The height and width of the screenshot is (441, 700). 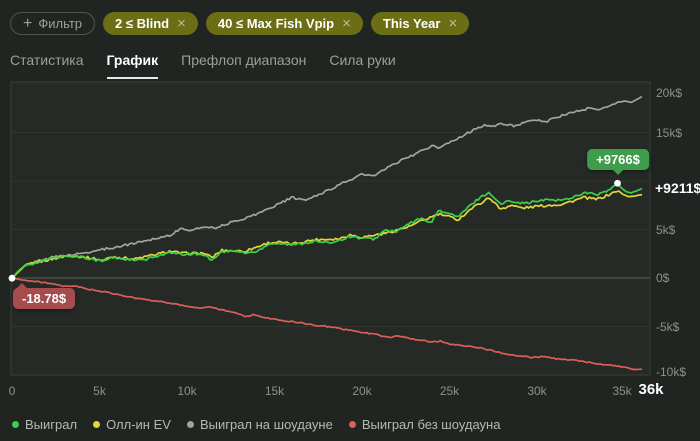 What do you see at coordinates (666, 229) in the screenshot?
I see `y-axis-tick: 5k$` at bounding box center [666, 229].